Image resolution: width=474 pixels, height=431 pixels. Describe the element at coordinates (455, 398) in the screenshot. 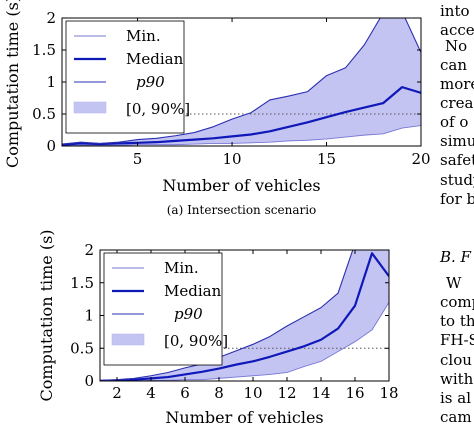

I see `side-text-line: is al` at that location.